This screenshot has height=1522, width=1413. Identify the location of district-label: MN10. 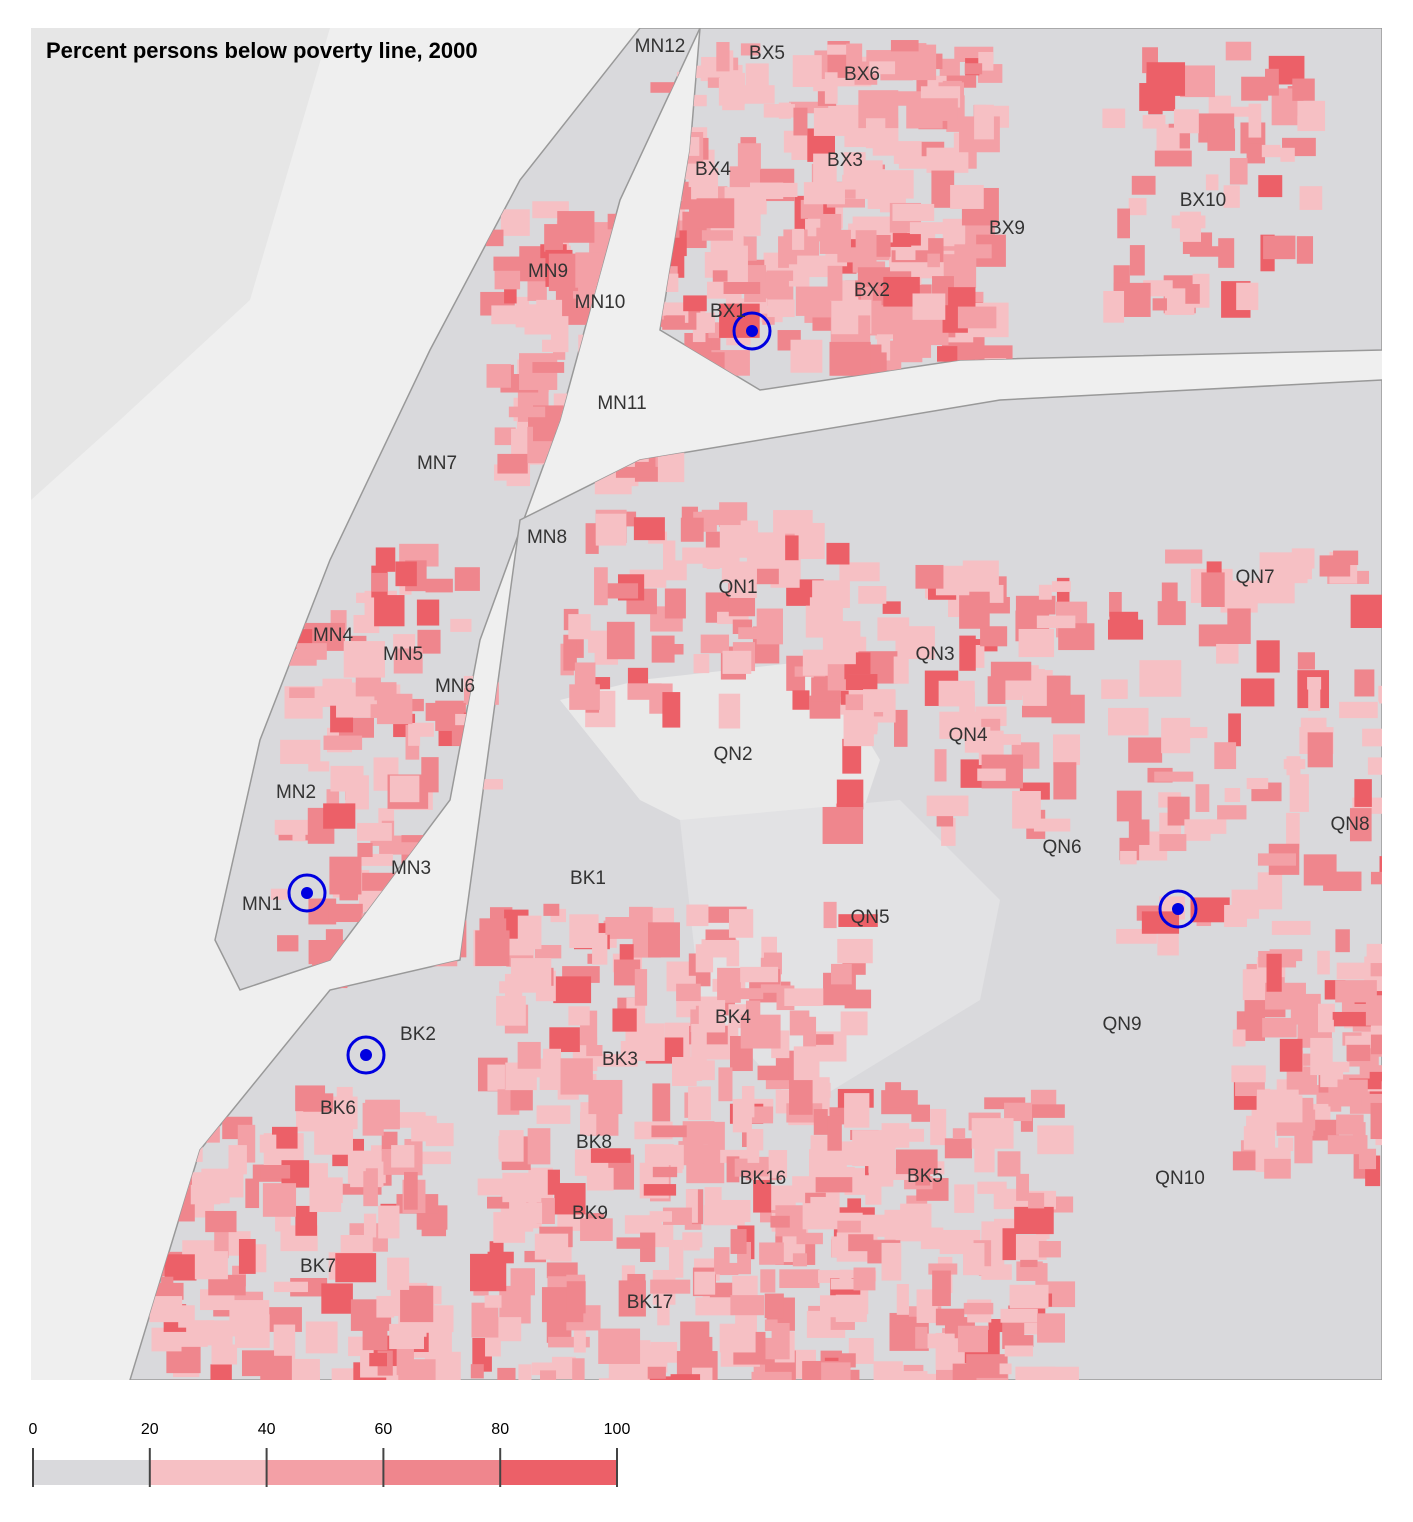
(600, 302).